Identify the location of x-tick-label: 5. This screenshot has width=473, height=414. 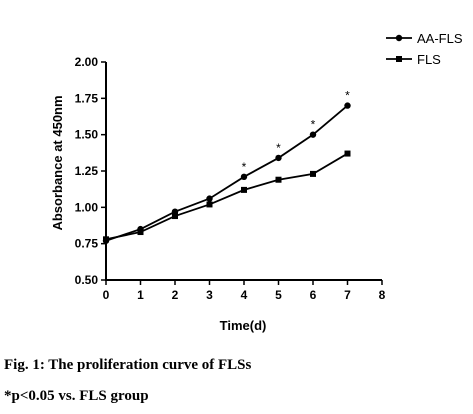
(278, 295).